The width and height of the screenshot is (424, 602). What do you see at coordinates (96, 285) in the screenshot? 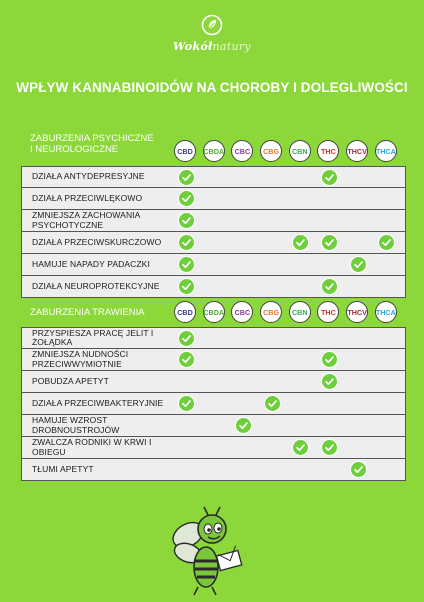
I see `row-label: DZIAŁA NEUROPROTEKCYJNE` at bounding box center [96, 285].